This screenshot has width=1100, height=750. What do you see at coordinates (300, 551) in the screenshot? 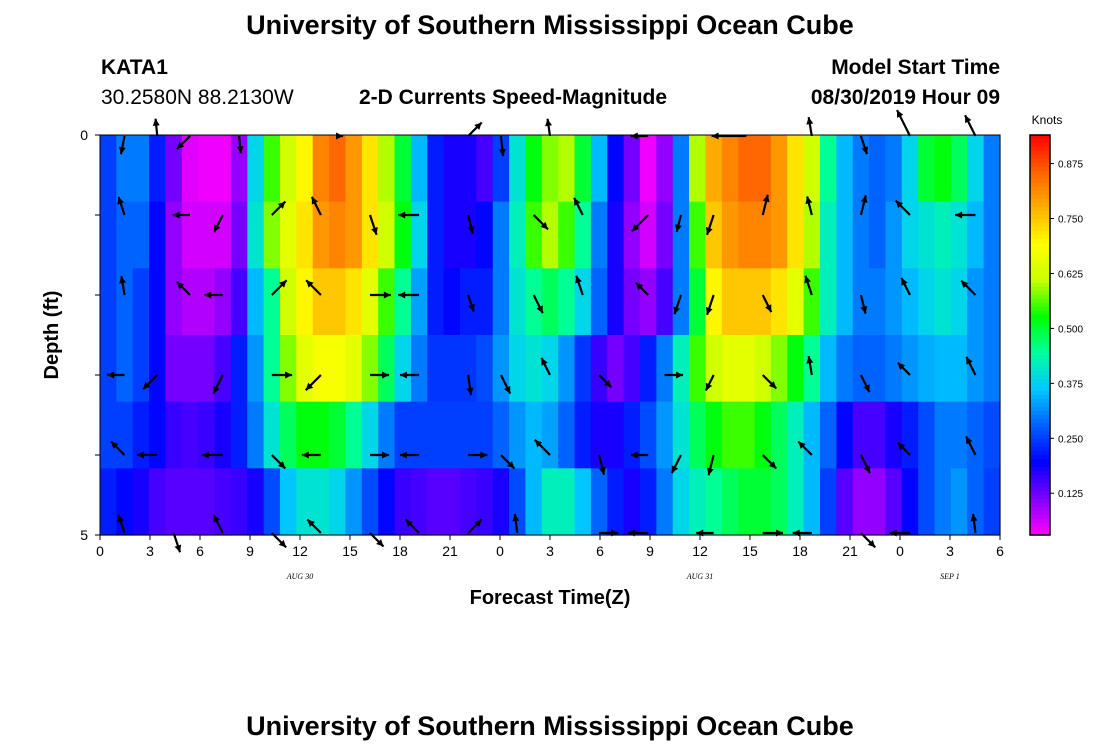
I see `x-tick-label: 12` at bounding box center [300, 551].